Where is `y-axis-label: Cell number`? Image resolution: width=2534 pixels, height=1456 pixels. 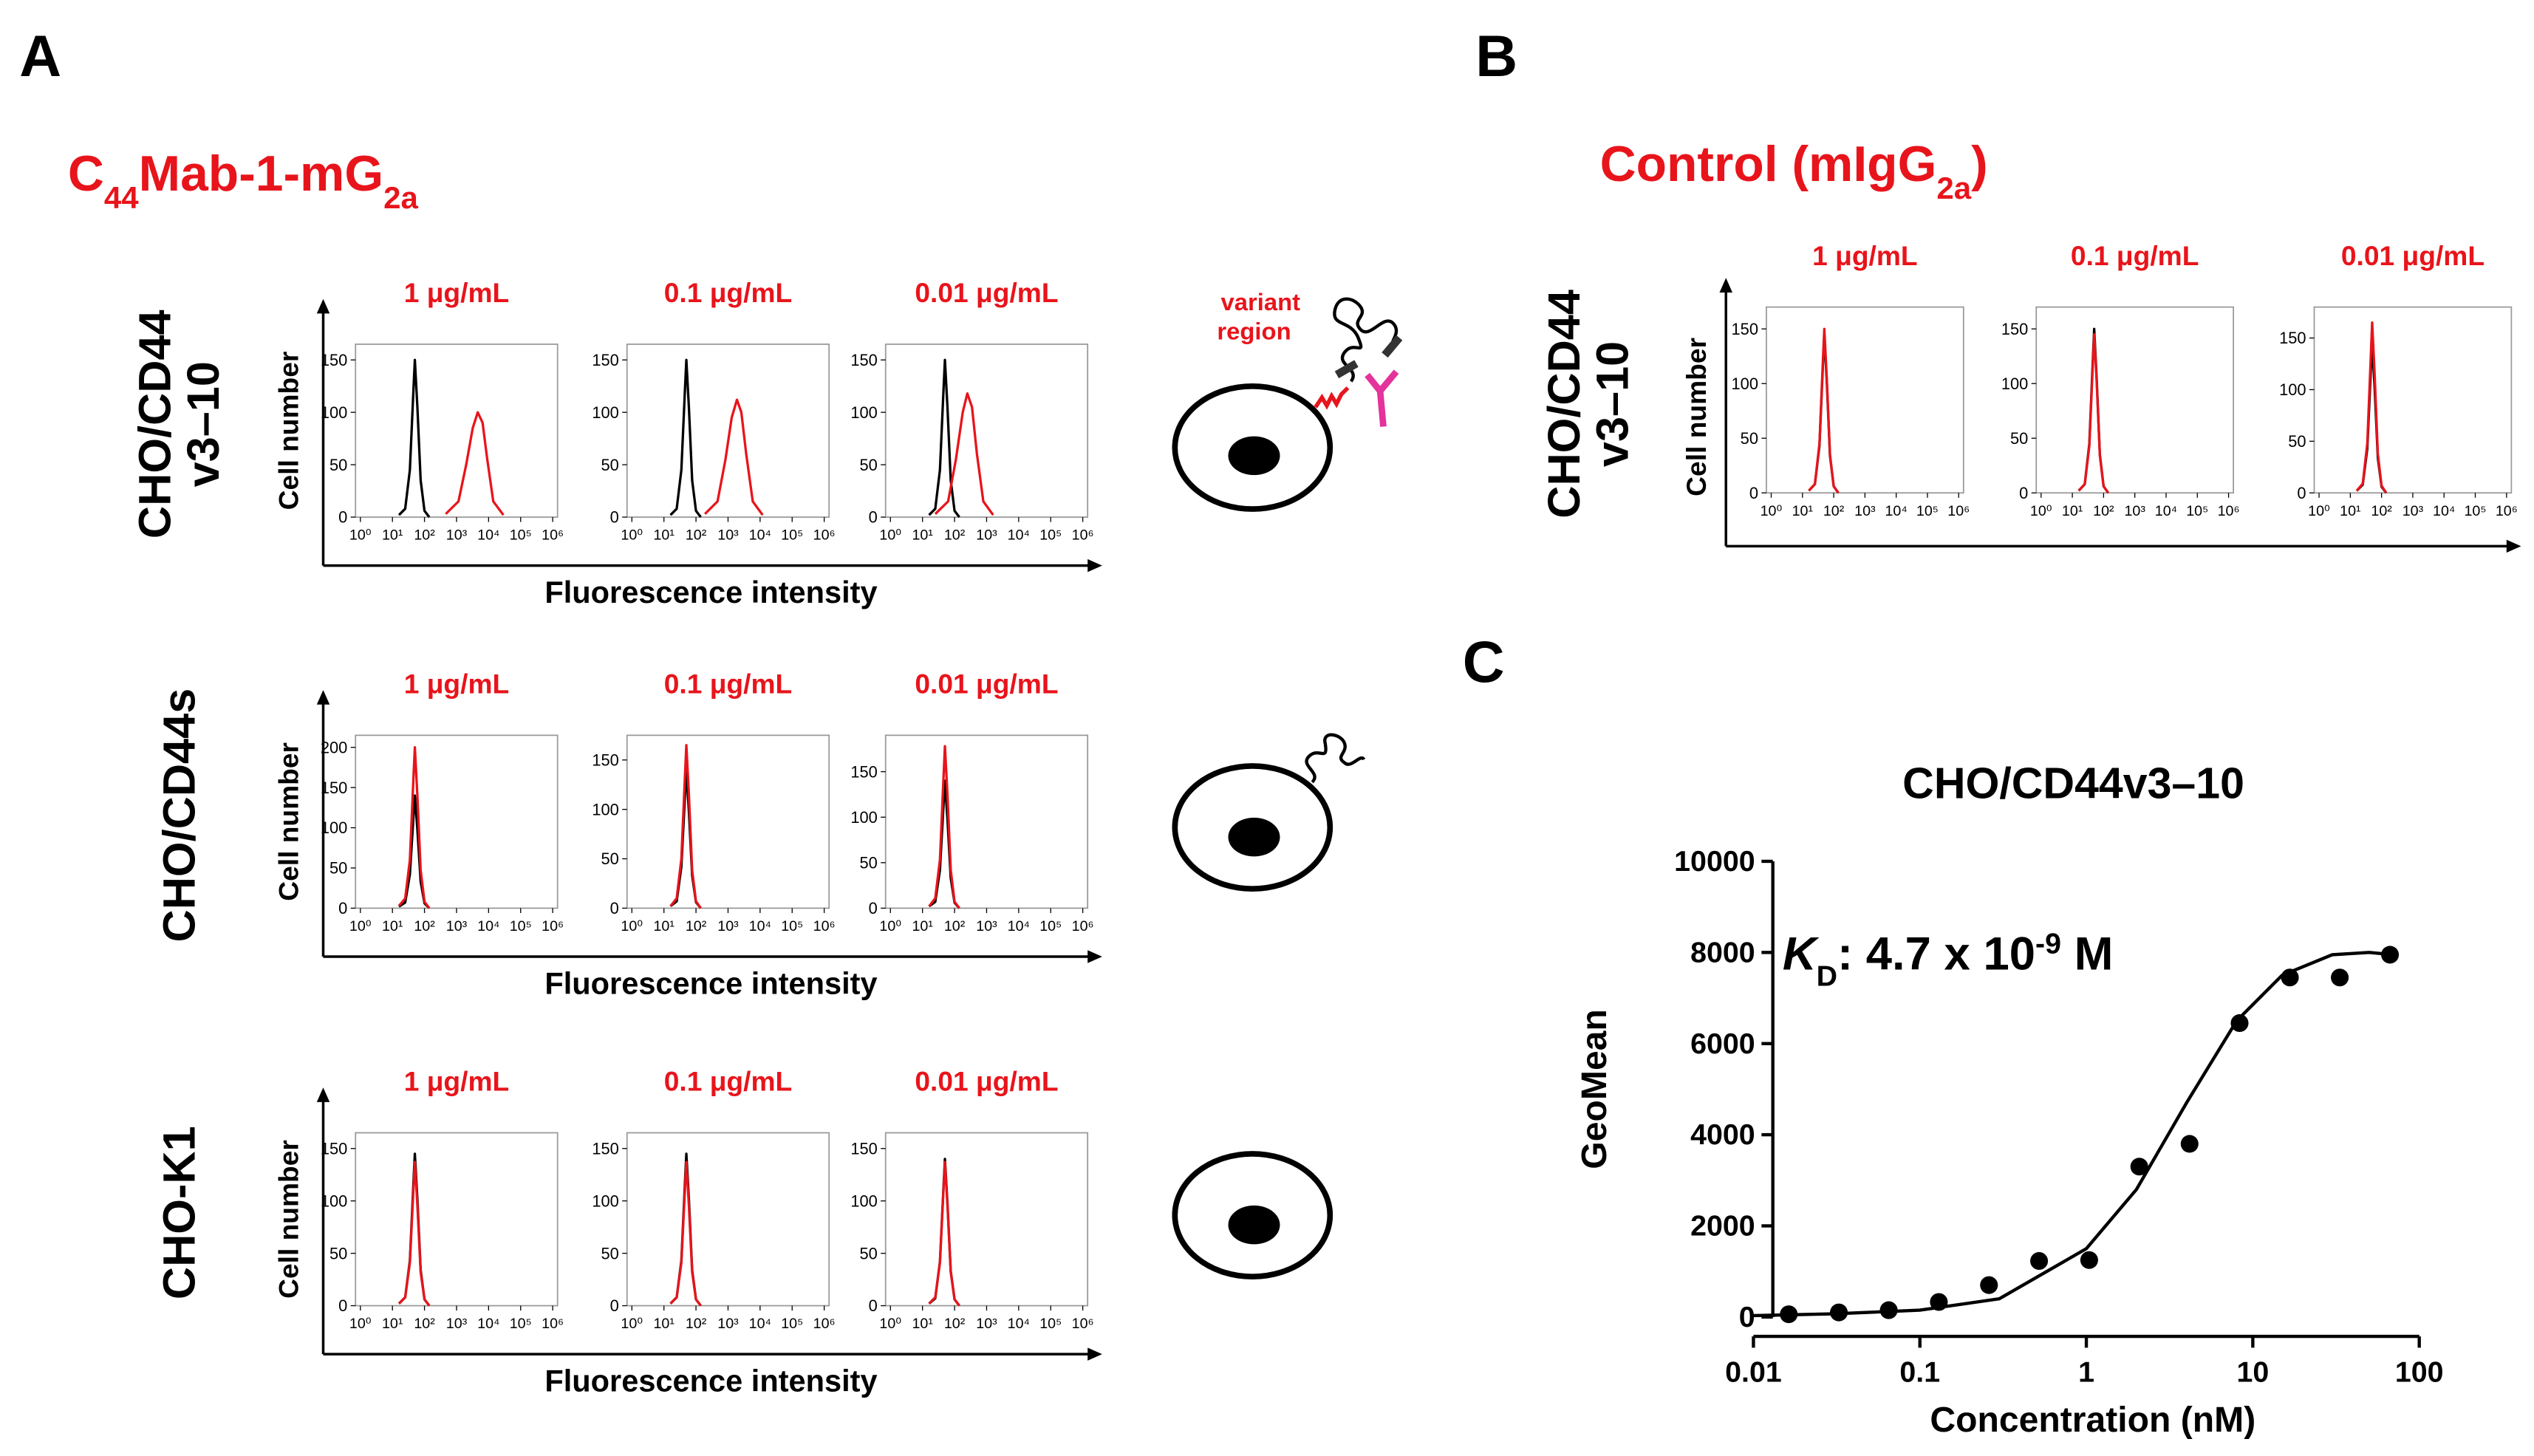
y-axis-label: Cell number is located at coordinates (1696, 417).